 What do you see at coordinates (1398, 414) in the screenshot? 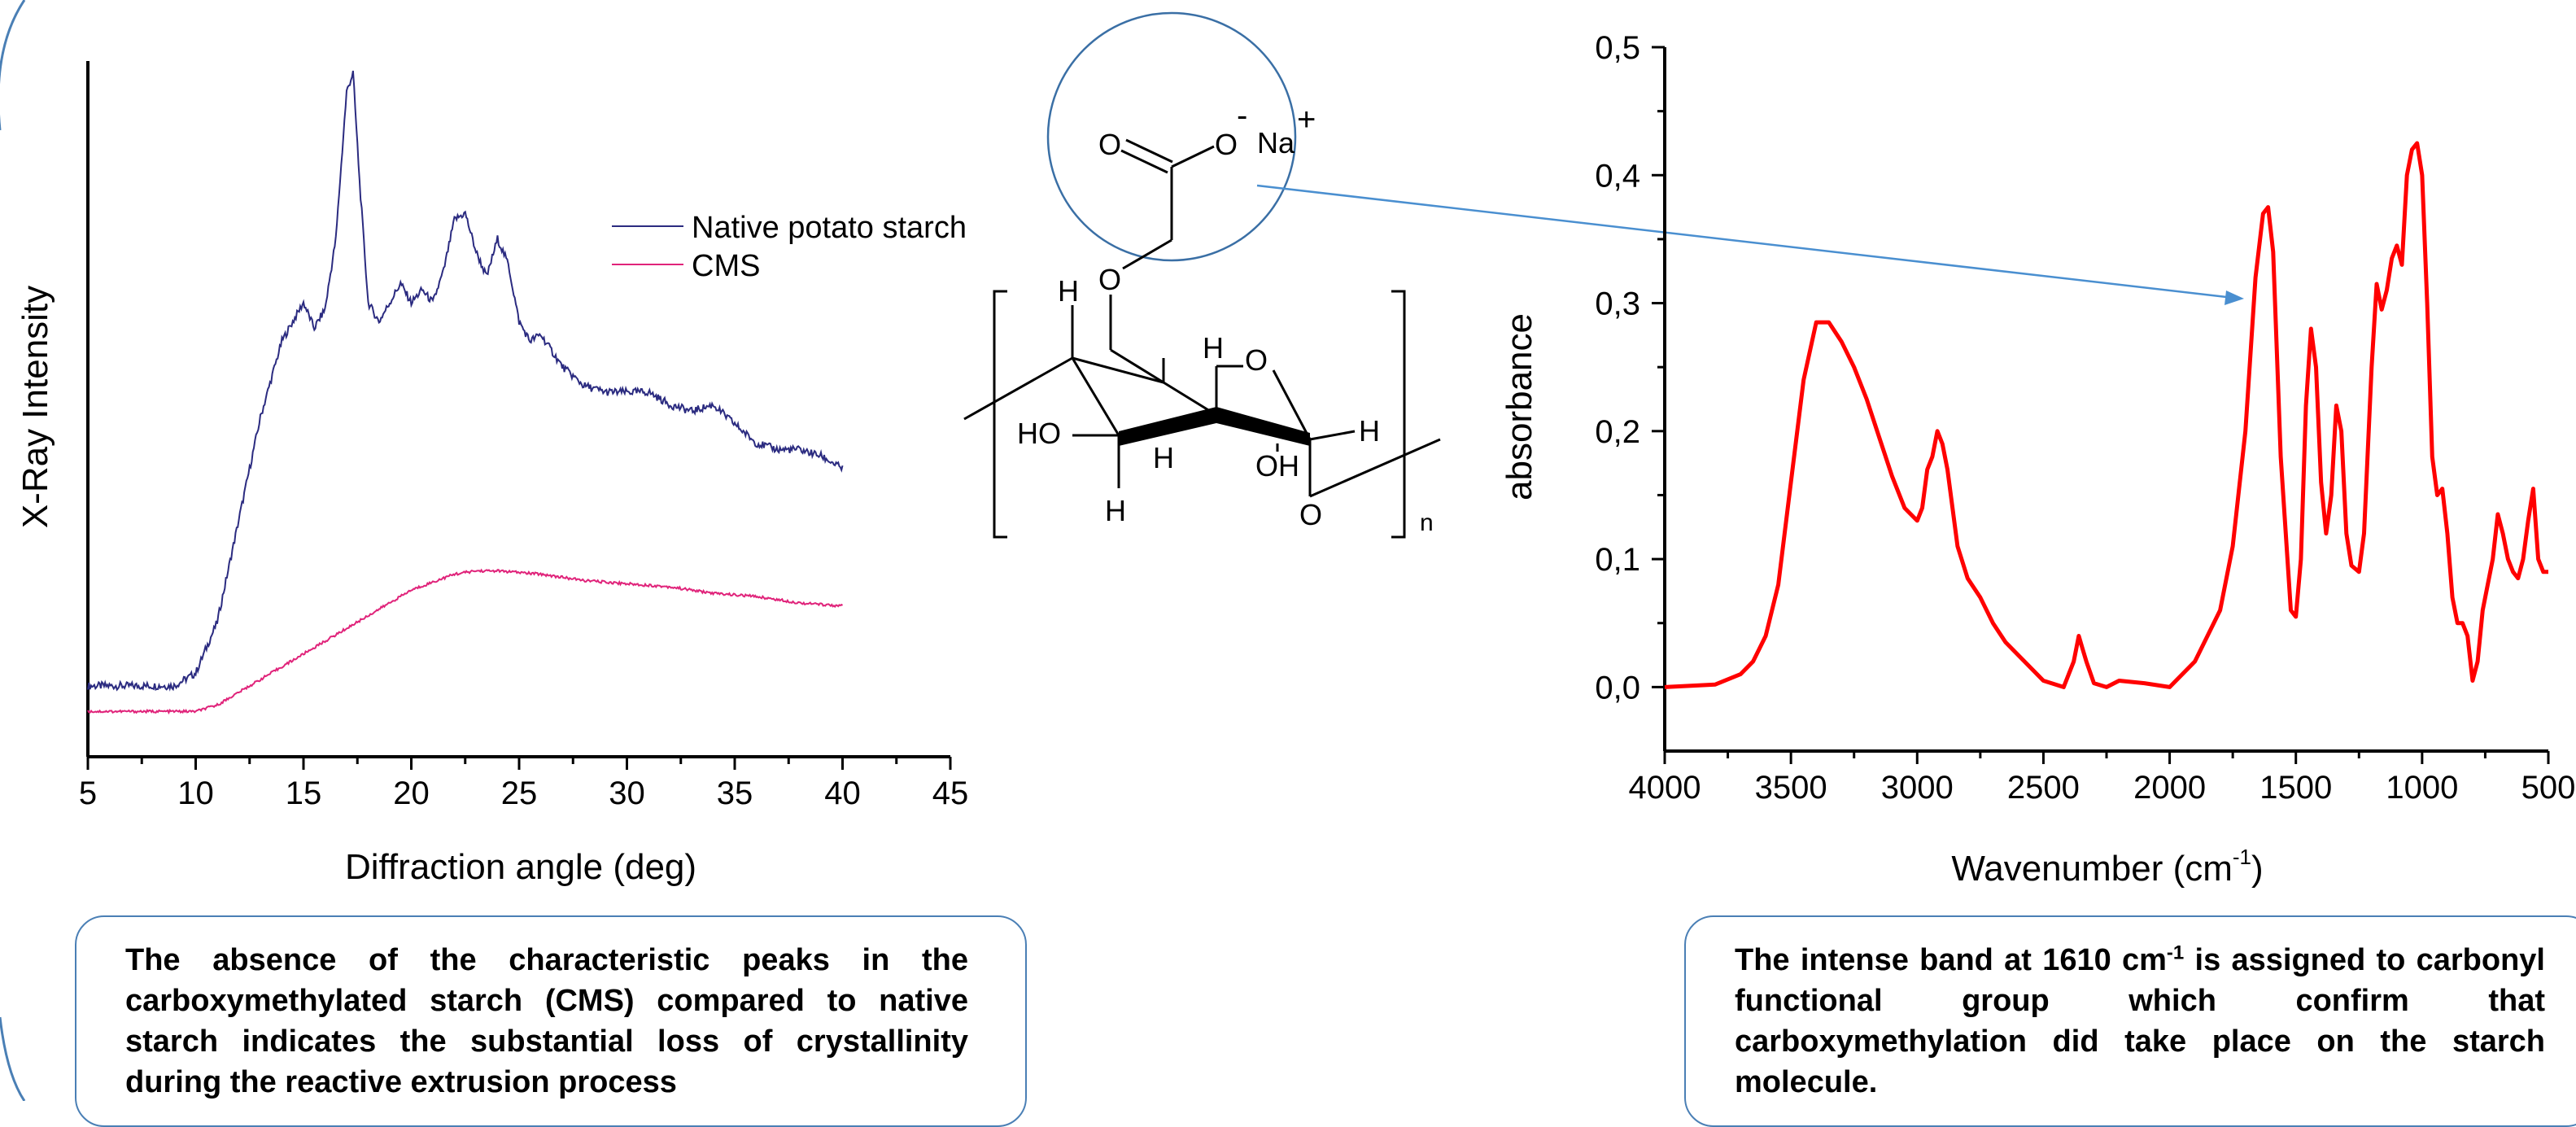
I see `bracket-right` at bounding box center [1398, 414].